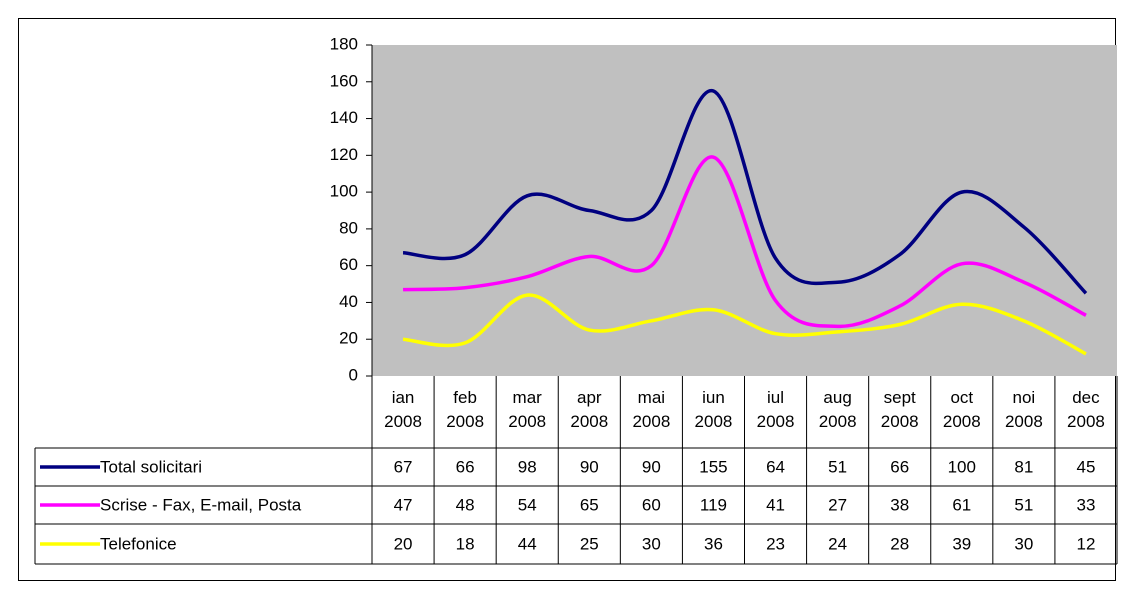 The width and height of the screenshot is (1130, 596). I want to click on x-tick-label: noi 2008, so click(1024, 410).